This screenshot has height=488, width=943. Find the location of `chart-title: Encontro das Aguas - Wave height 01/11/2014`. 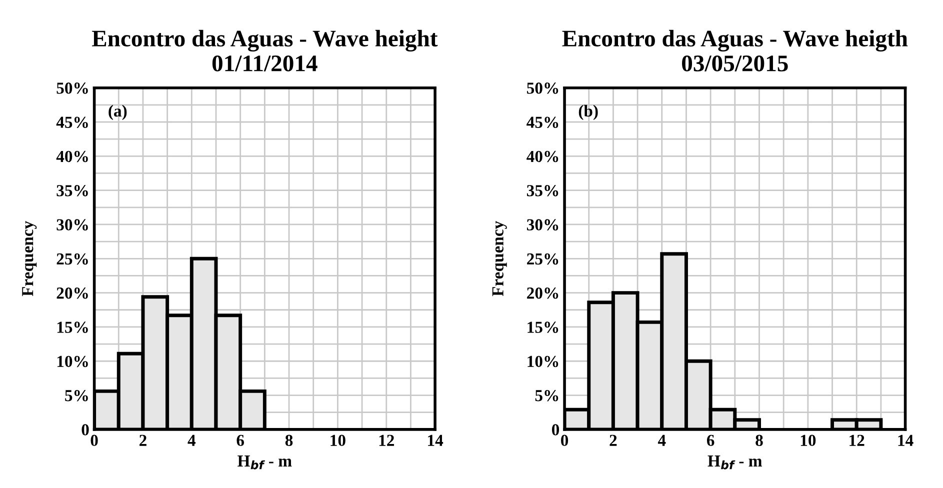

chart-title: Encontro das Aguas - Wave height 01/11/2014 is located at coordinates (265, 51).